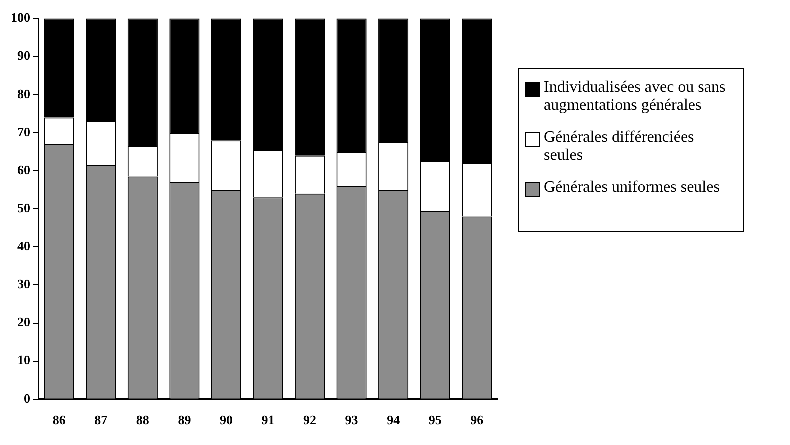 The width and height of the screenshot is (790, 445). What do you see at coordinates (24, 94) in the screenshot?
I see `y-tick-label: 80` at bounding box center [24, 94].